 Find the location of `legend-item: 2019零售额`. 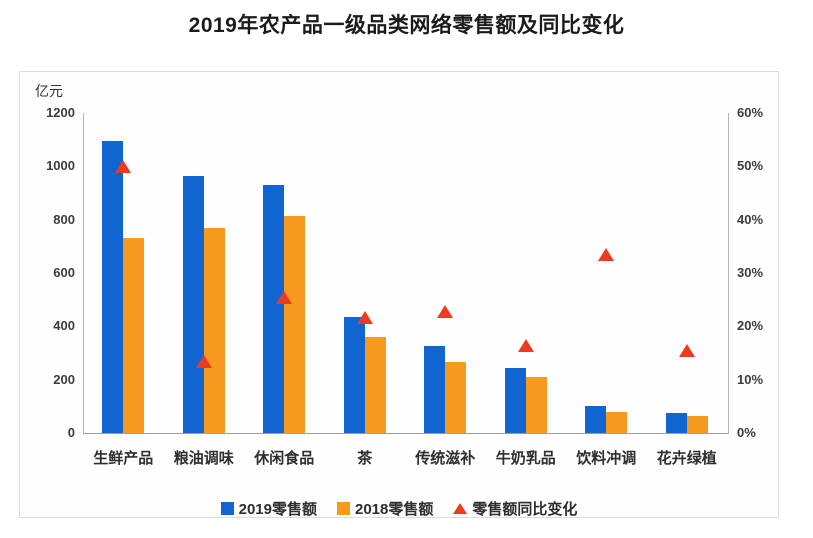

legend-item: 2019零售额 is located at coordinates (268, 508).